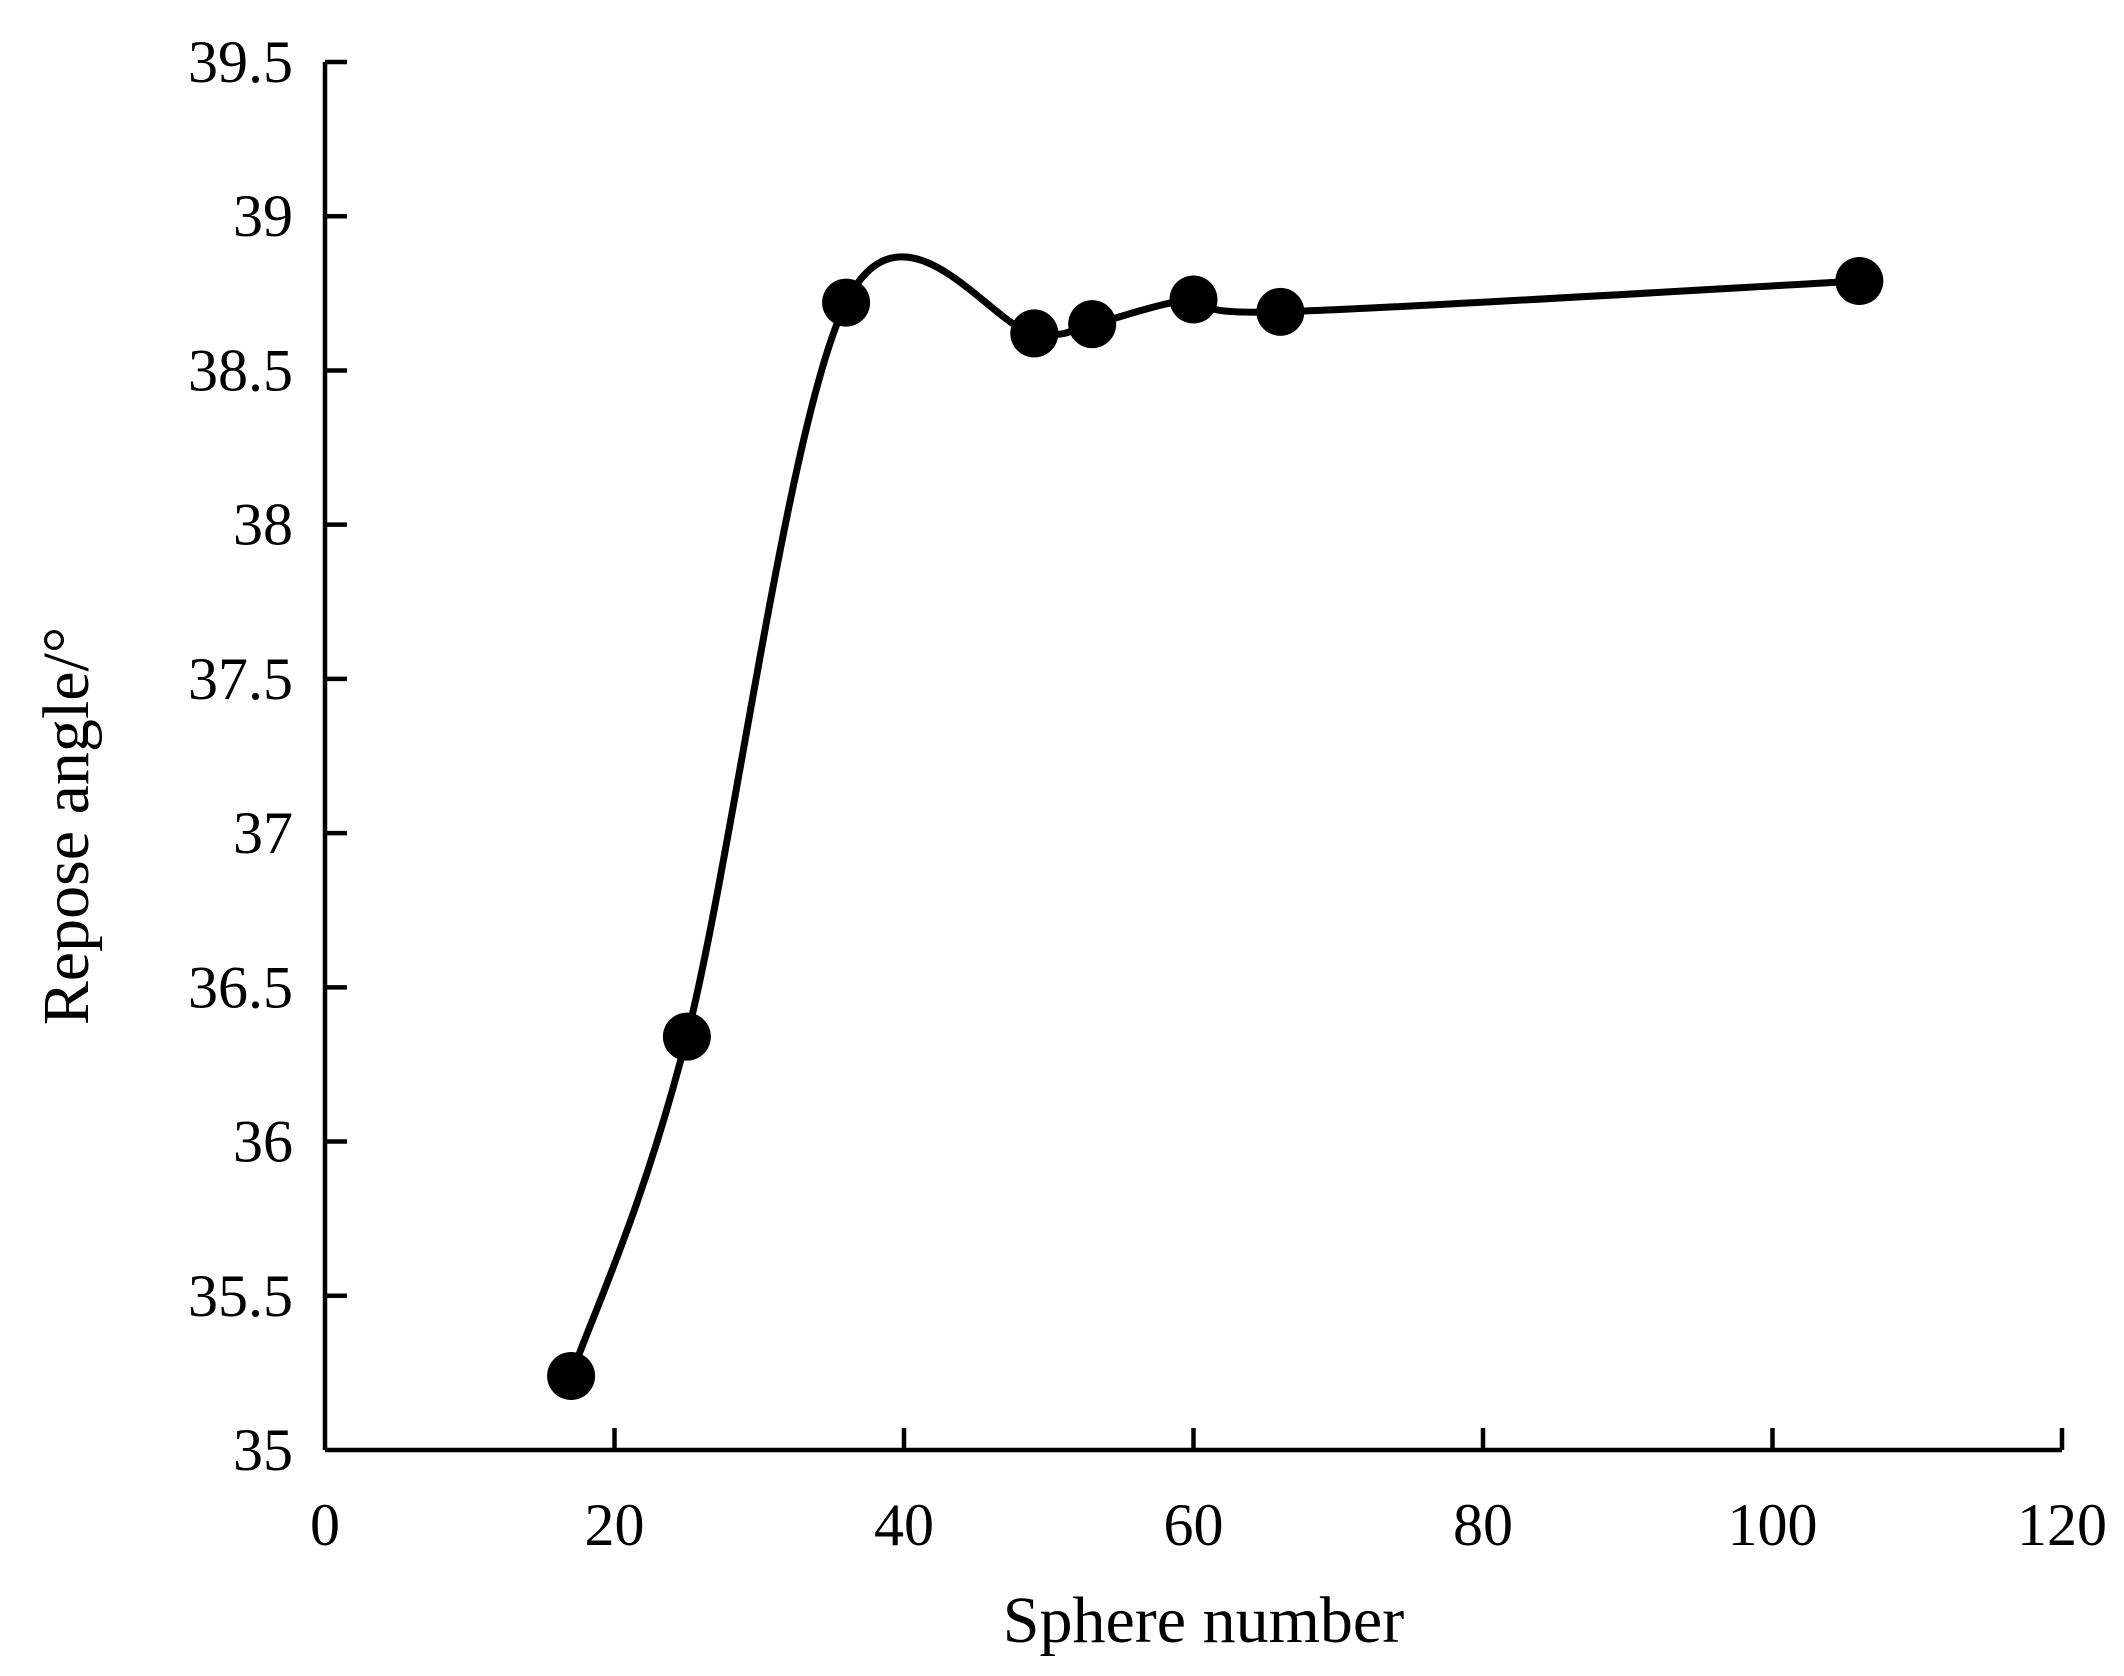  What do you see at coordinates (1194, 1525) in the screenshot?
I see `x-tick-label: 60` at bounding box center [1194, 1525].